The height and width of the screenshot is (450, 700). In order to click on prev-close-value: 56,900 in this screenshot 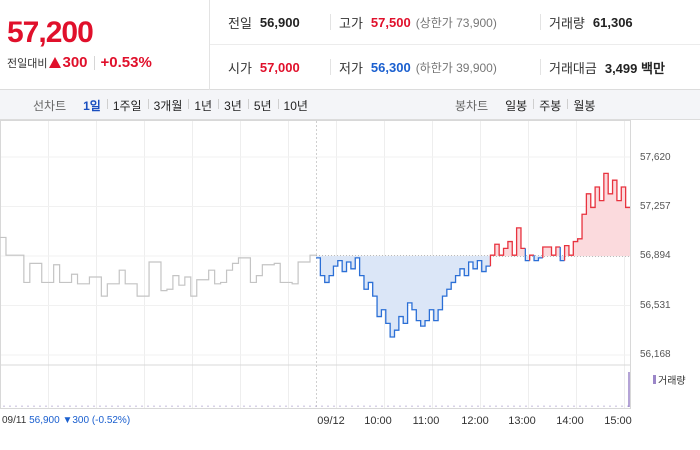, I will do `click(279, 22)`.